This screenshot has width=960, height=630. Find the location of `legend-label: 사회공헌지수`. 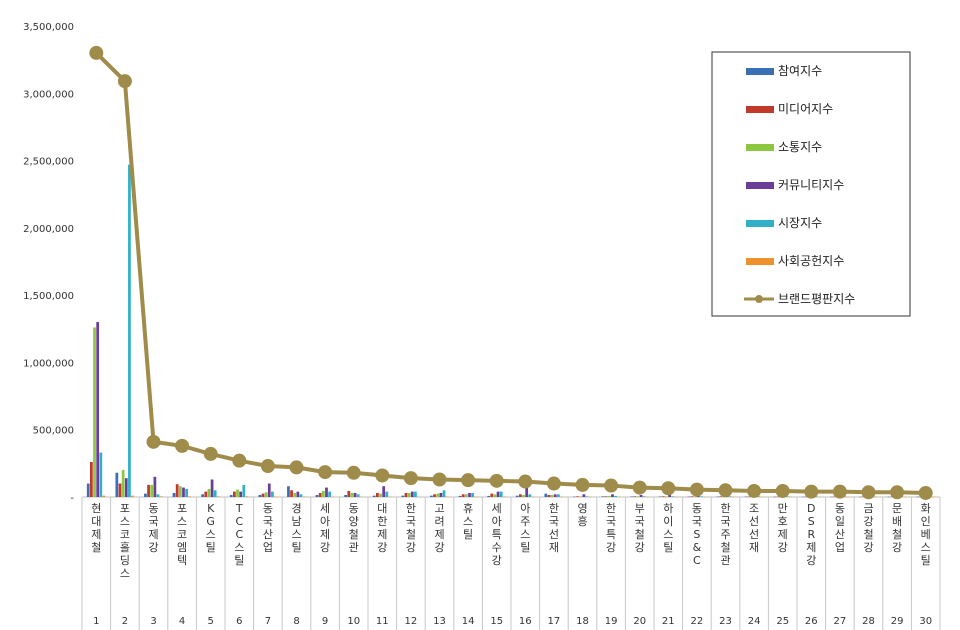

legend-label: 사회공헌지수 is located at coordinates (811, 261).